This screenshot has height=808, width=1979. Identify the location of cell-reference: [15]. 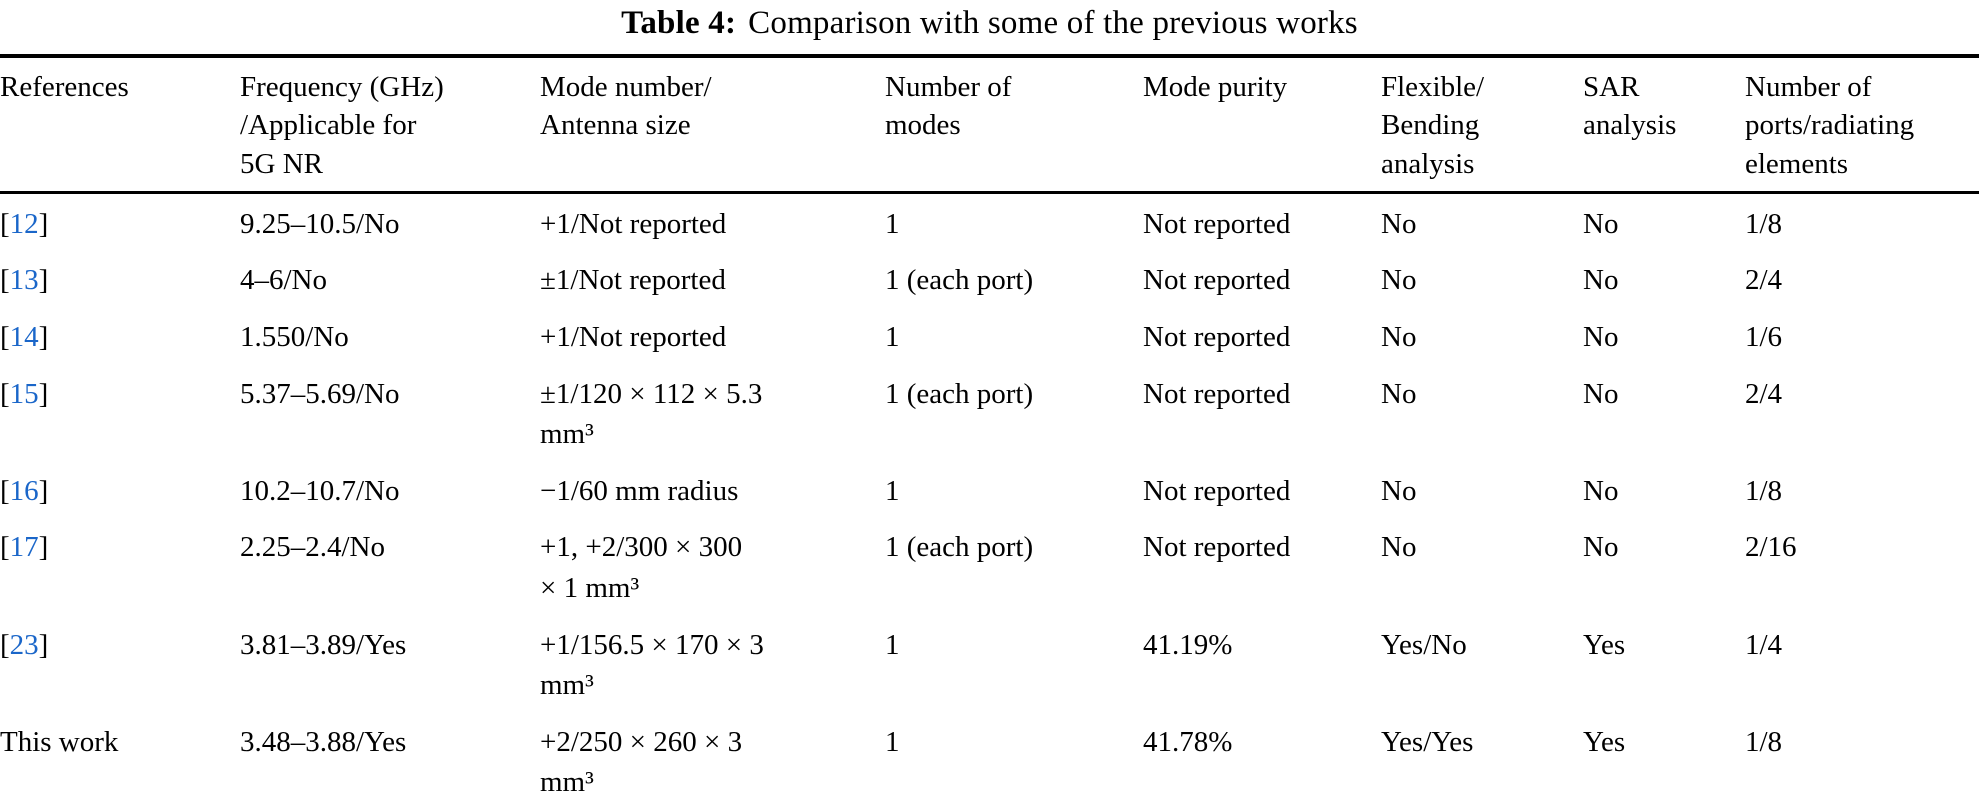
(120, 416).